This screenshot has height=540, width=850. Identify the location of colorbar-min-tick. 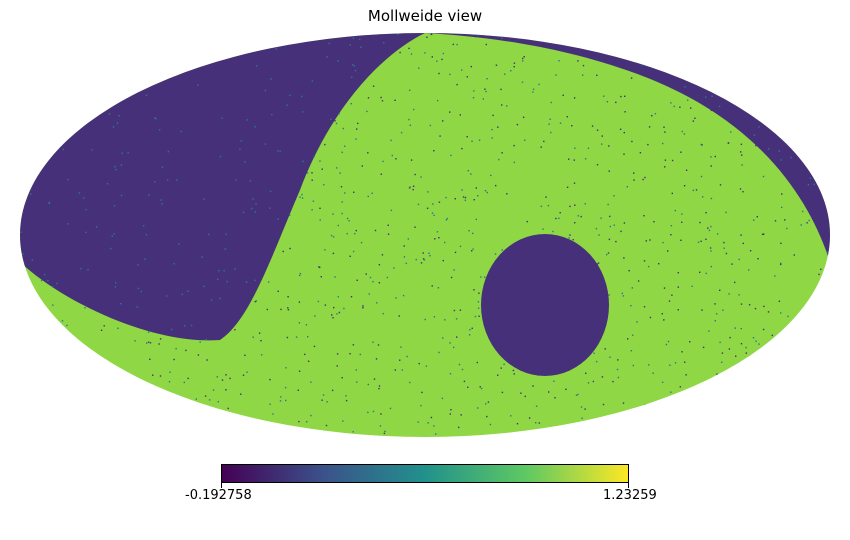
(221, 485).